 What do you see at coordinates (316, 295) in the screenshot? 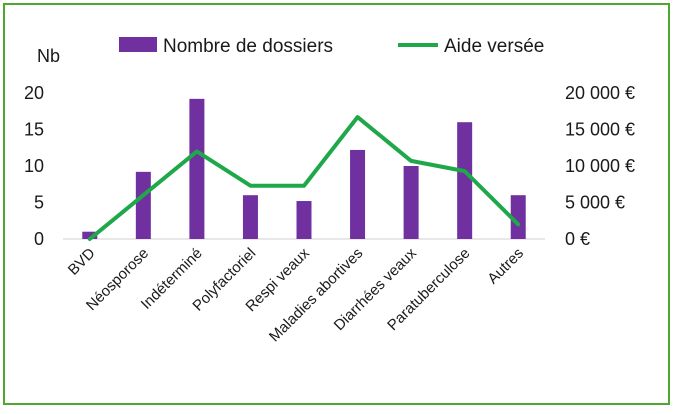
I see `x-tick-label: Maladies abortives` at bounding box center [316, 295].